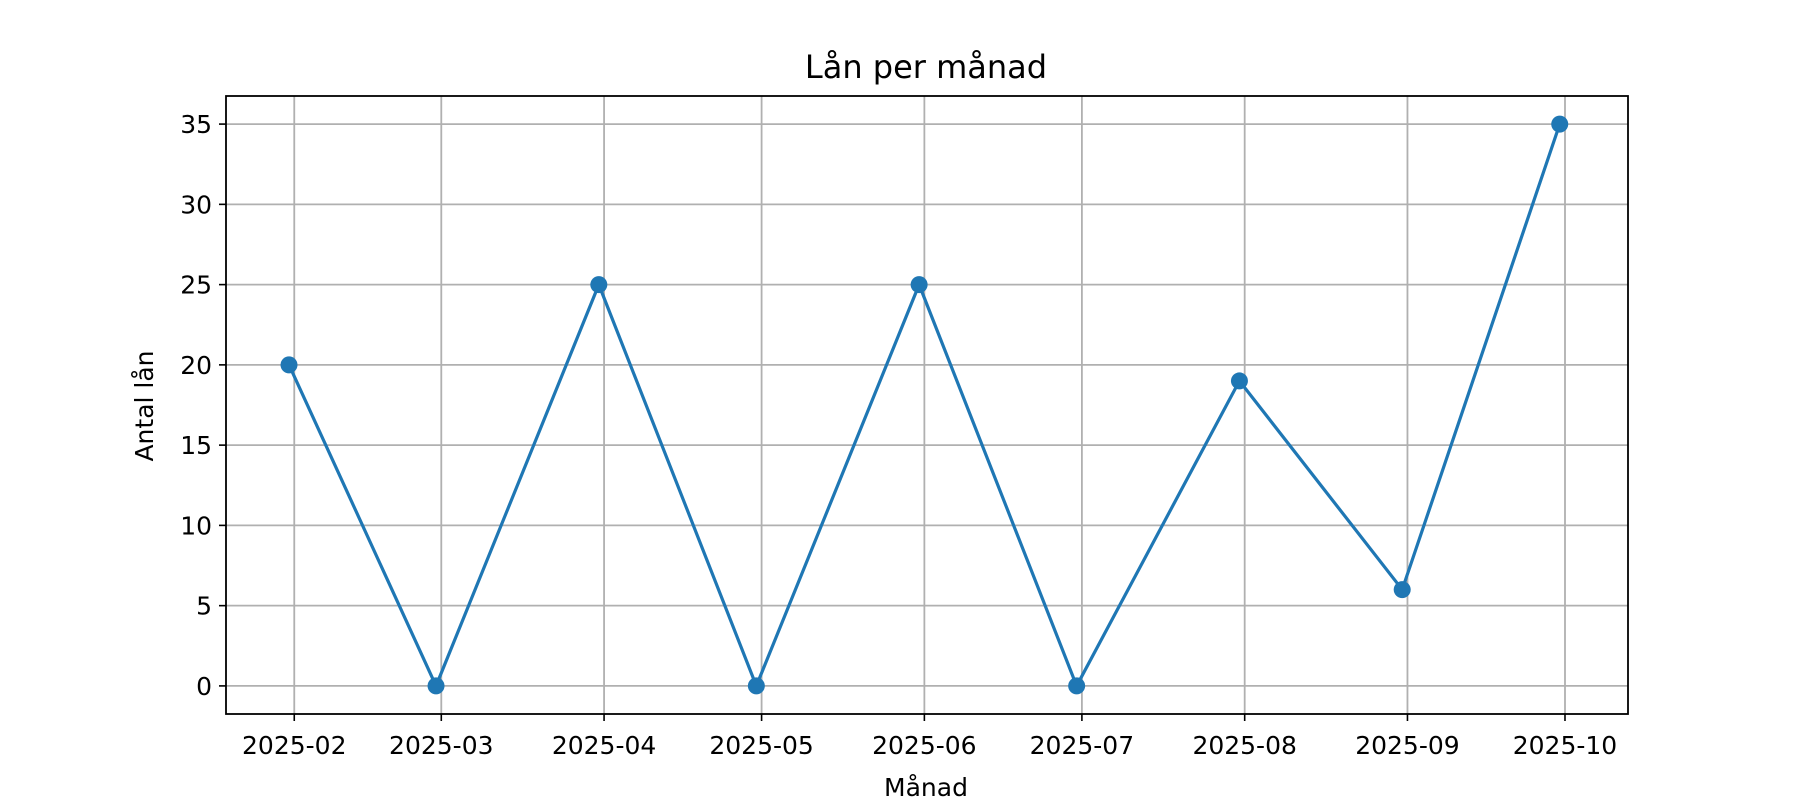 The width and height of the screenshot is (1800, 800). Describe the element at coordinates (196, 365) in the screenshot. I see `y-tick-label: 20` at that location.